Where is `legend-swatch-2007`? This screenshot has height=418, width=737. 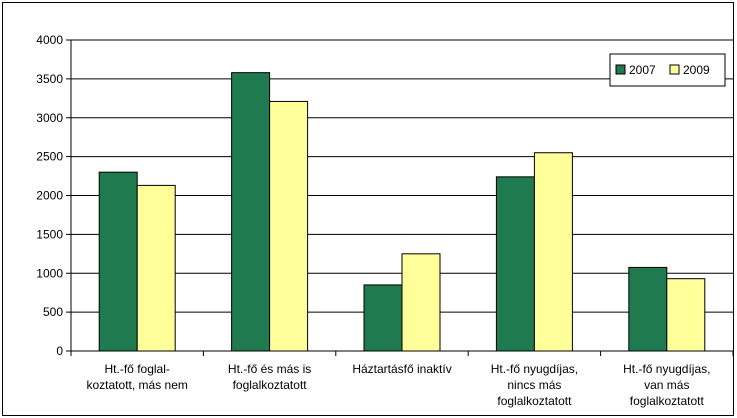 legend-swatch-2007 is located at coordinates (620, 69).